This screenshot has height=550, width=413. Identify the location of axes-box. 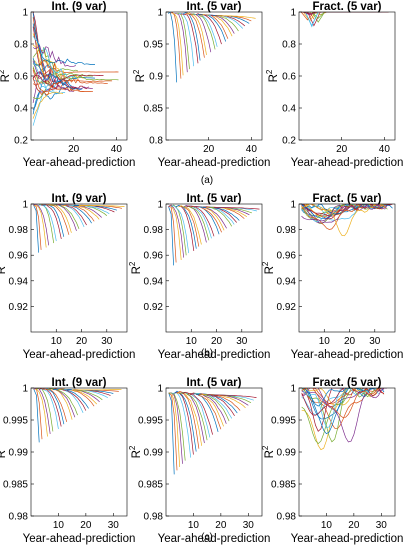
(79, 268).